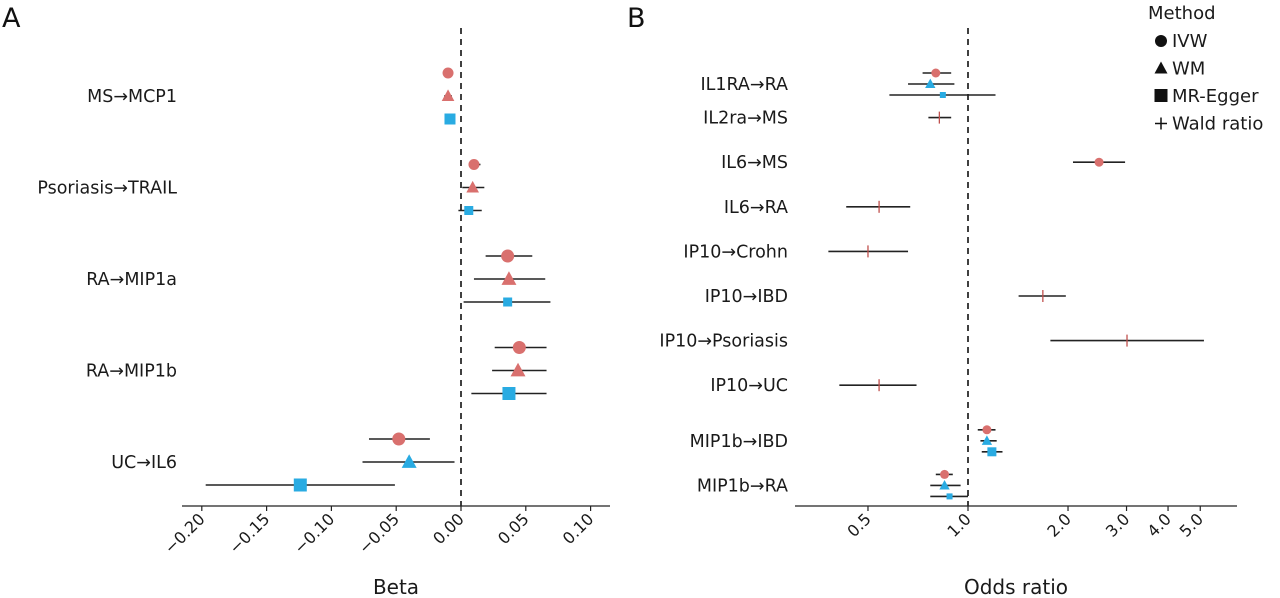 The width and height of the screenshot is (1280, 598). Describe the element at coordinates (144, 463) in the screenshot. I see `row-label: UC→IL6` at that location.